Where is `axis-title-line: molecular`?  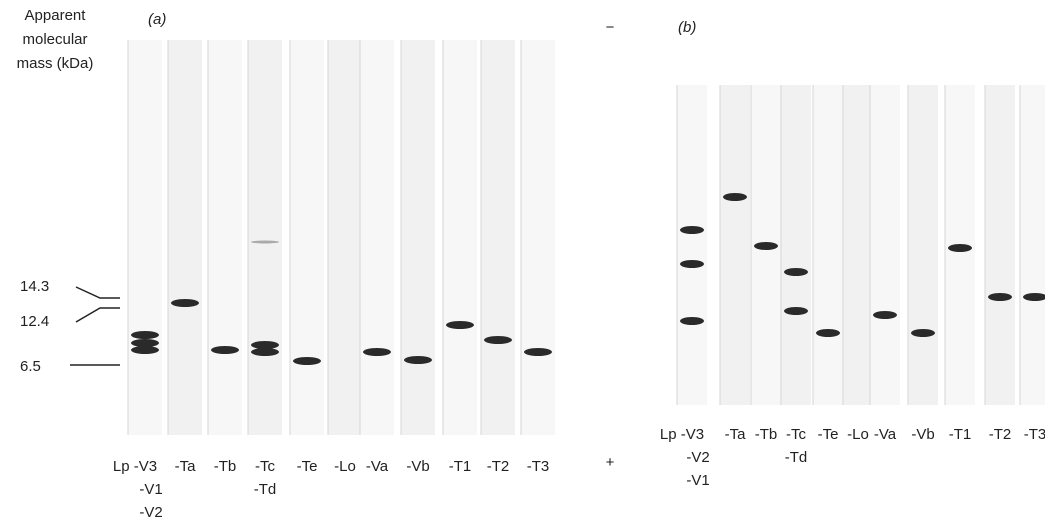 axis-title-line: molecular is located at coordinates (54, 39).